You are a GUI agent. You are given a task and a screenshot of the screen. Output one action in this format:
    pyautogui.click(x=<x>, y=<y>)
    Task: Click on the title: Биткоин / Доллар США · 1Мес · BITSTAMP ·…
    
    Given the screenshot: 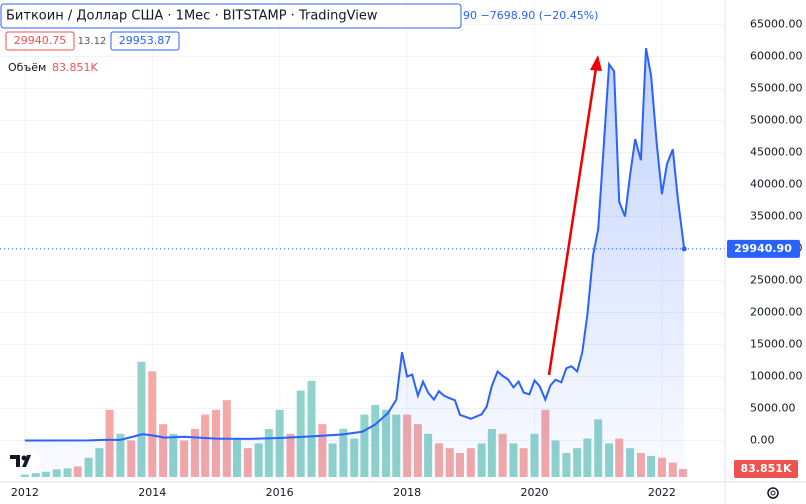 What is the action you would take?
    pyautogui.click(x=192, y=16)
    